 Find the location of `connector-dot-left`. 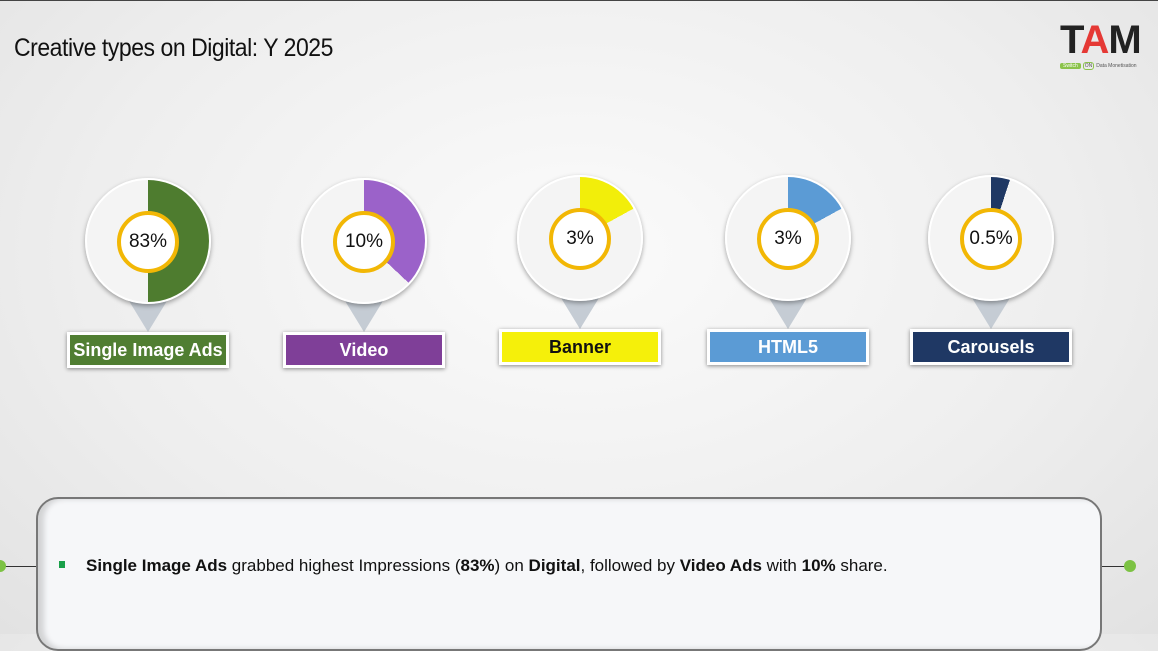

connector-dot-left is located at coordinates (3, 566).